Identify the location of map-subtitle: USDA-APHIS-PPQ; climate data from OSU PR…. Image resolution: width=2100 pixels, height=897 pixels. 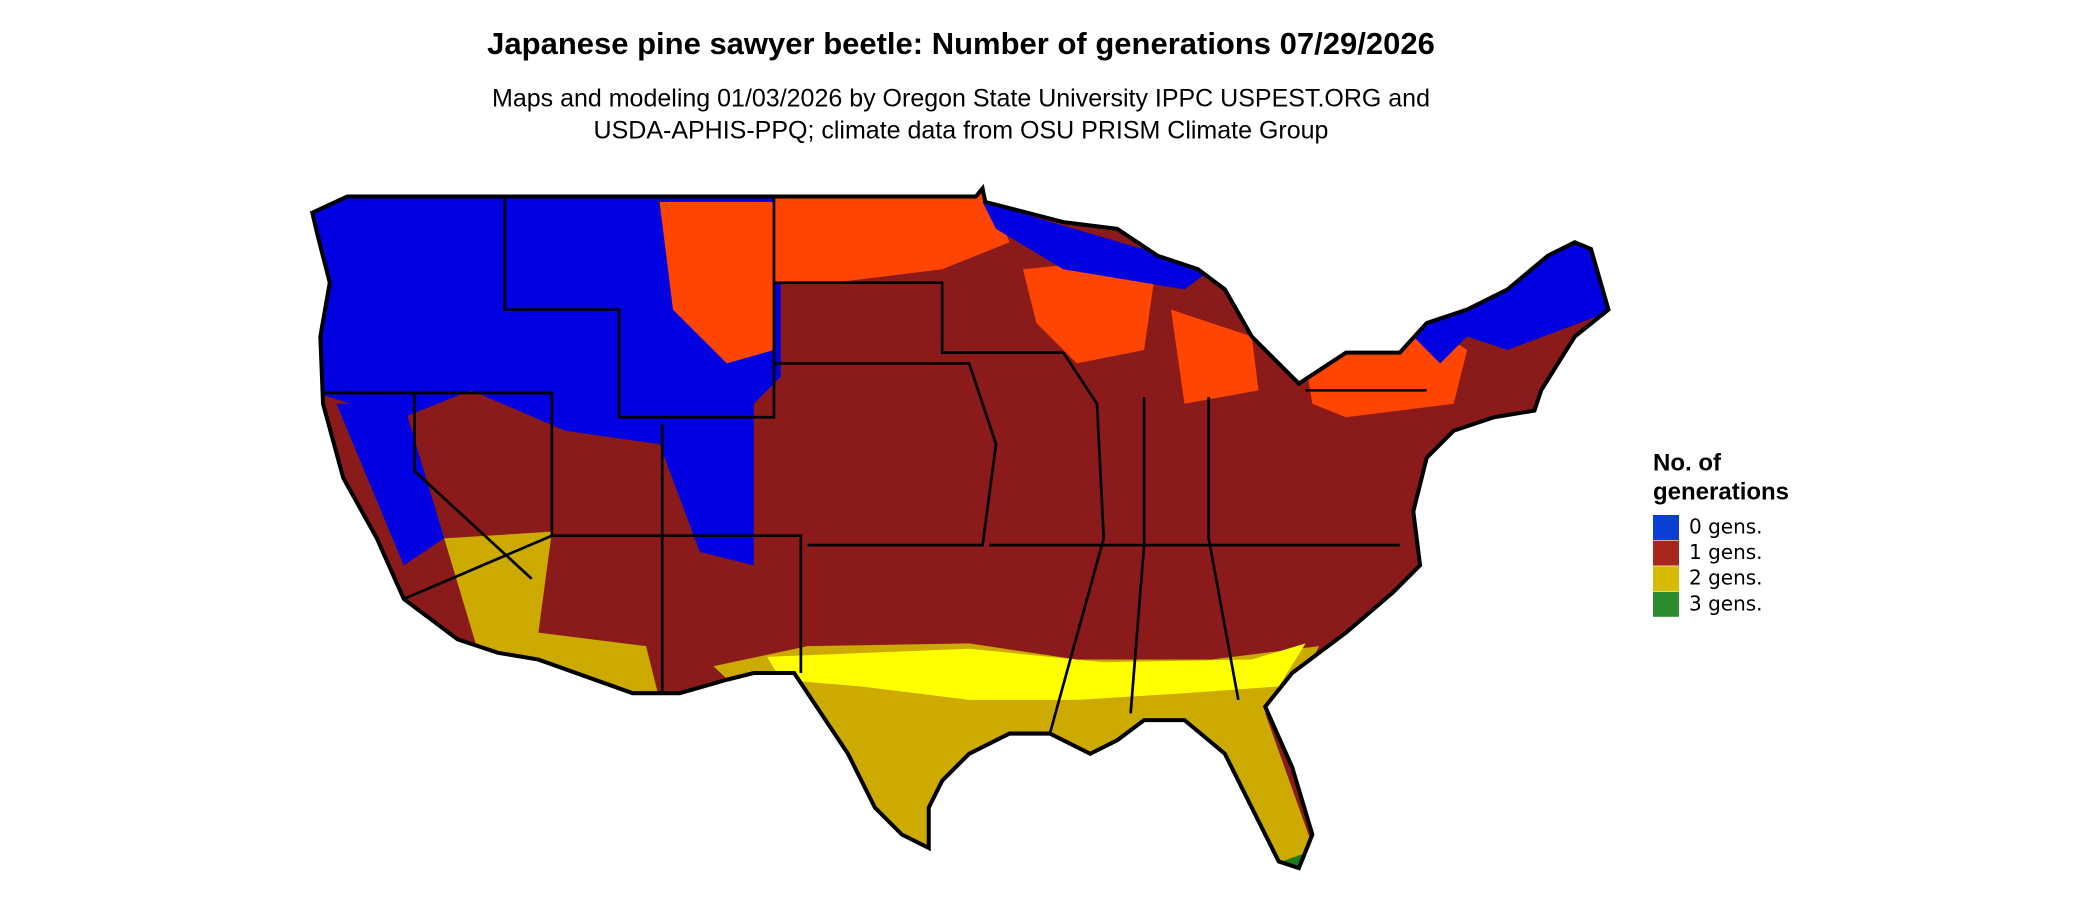
(961, 131).